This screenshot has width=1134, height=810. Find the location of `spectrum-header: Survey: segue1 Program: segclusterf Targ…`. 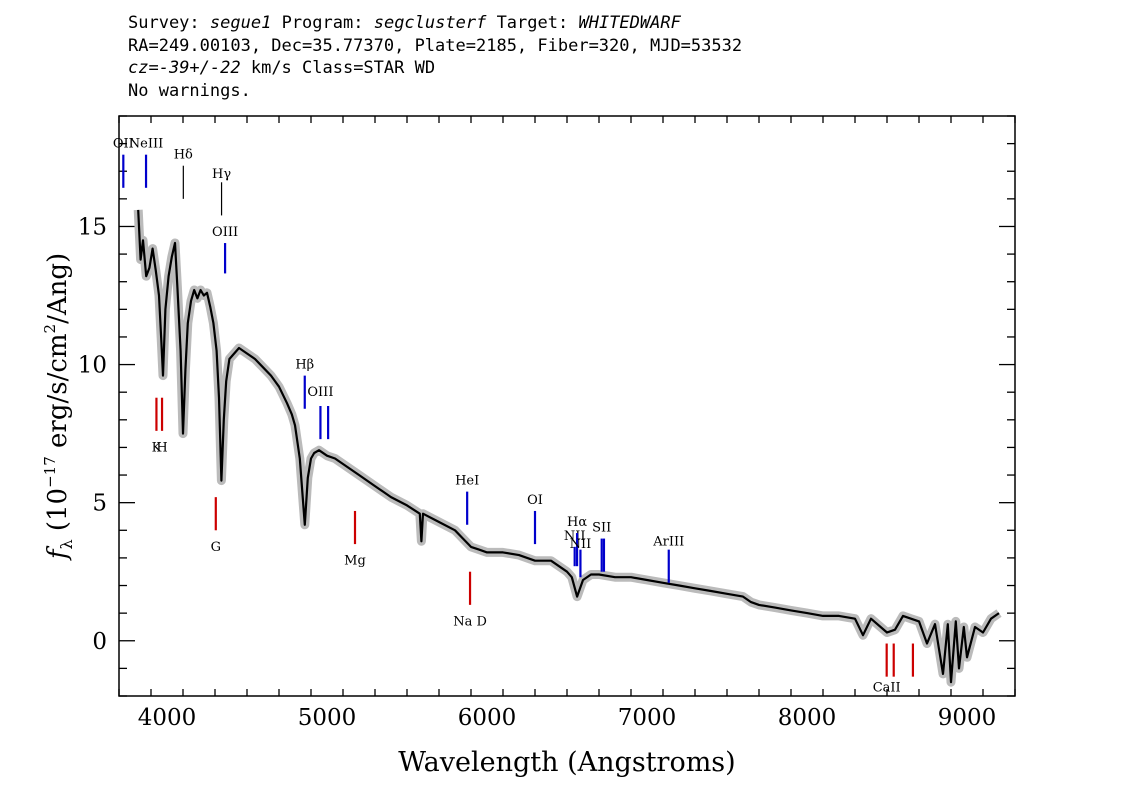

spectrum-header: Survey: segue1 Program: segclusterf Targ… is located at coordinates (435, 57).